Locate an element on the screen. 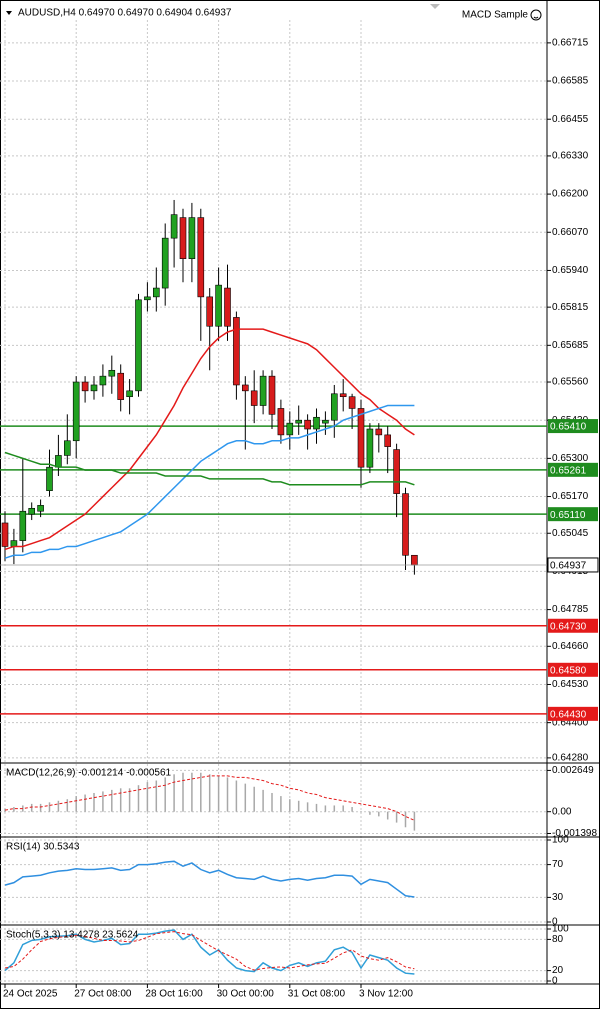 Image resolution: width=600 pixels, height=1009 pixels. y-tick-label: 0.65815 is located at coordinates (570, 307).